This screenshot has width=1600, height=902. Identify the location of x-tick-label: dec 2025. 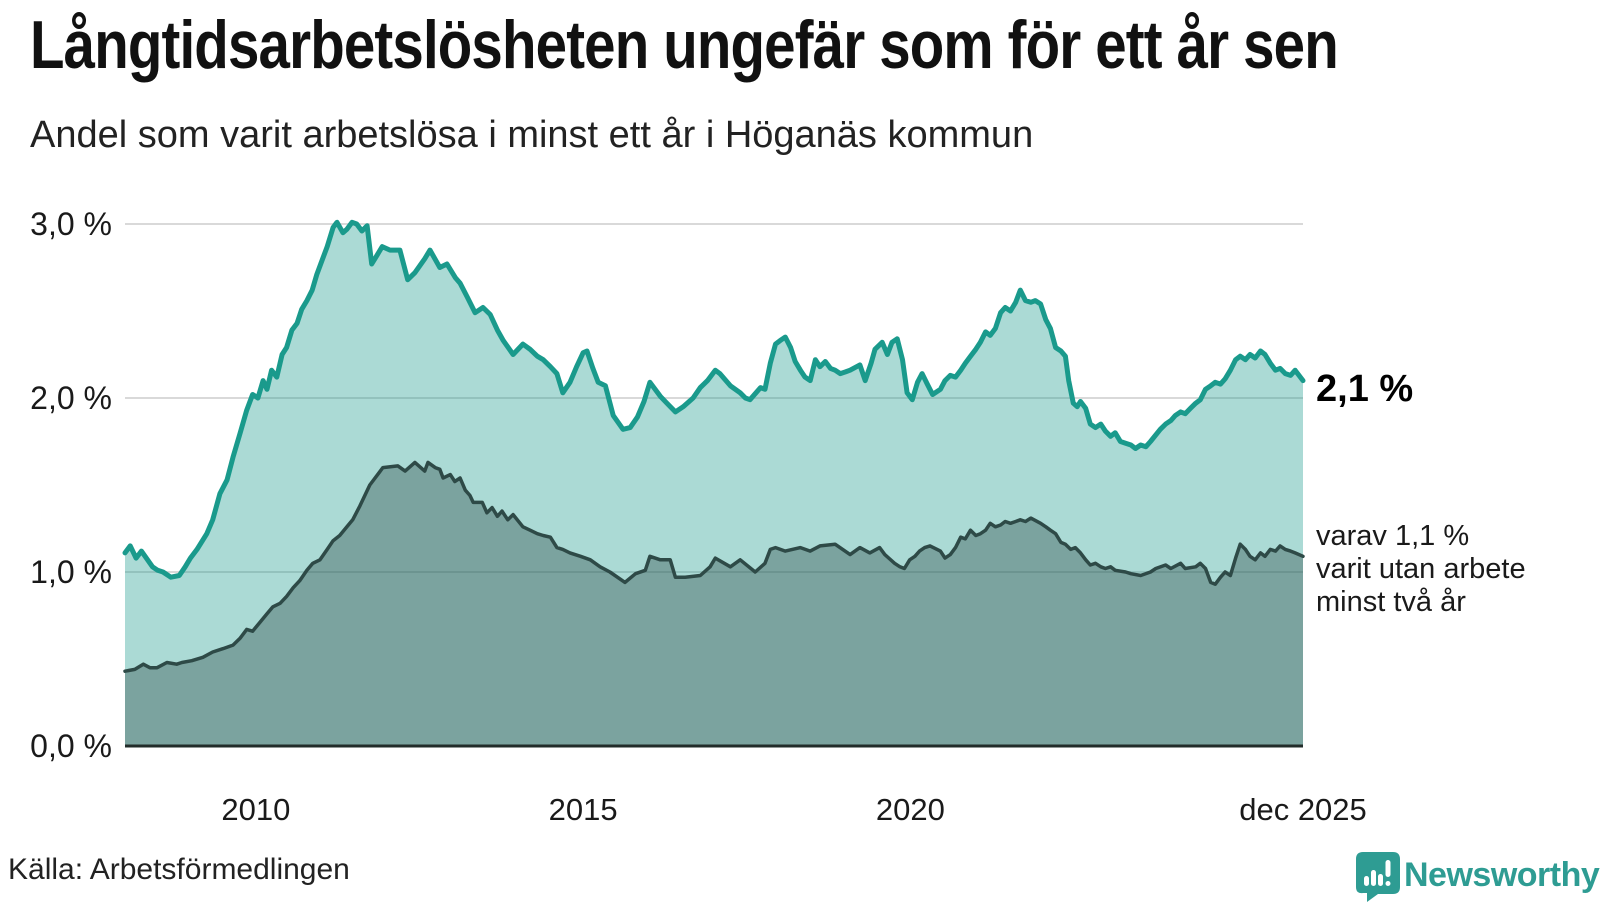
(1303, 809).